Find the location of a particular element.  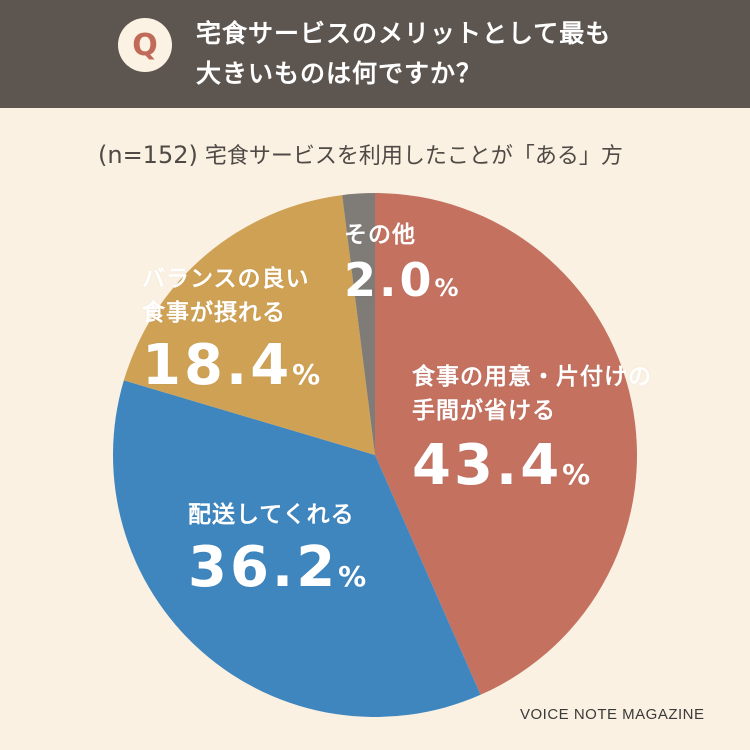

question-text: 宅食サービスのメリットとして最も 大きいものは何ですか？ is located at coordinates (426, 54).